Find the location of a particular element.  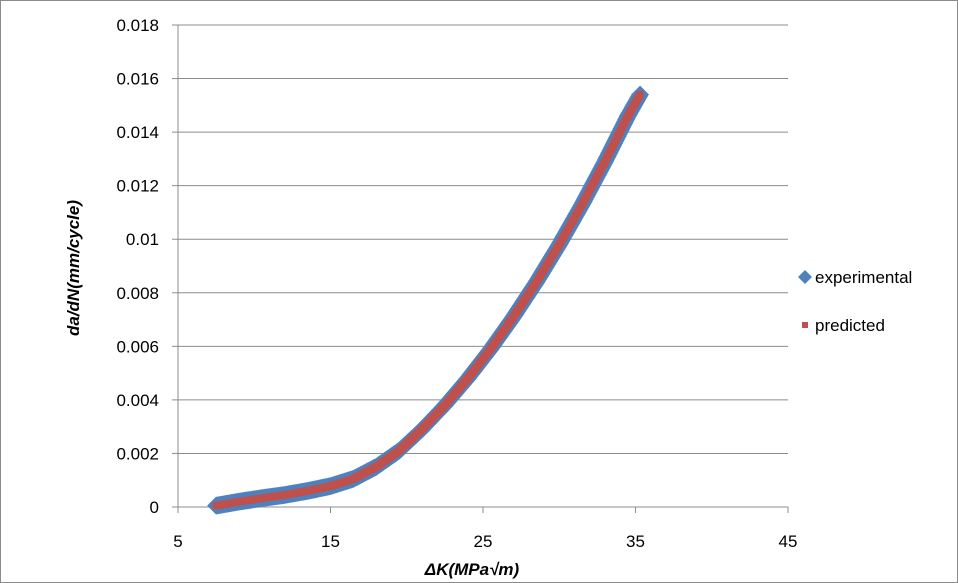

y-tick-label: 0.018 is located at coordinates (137, 25).